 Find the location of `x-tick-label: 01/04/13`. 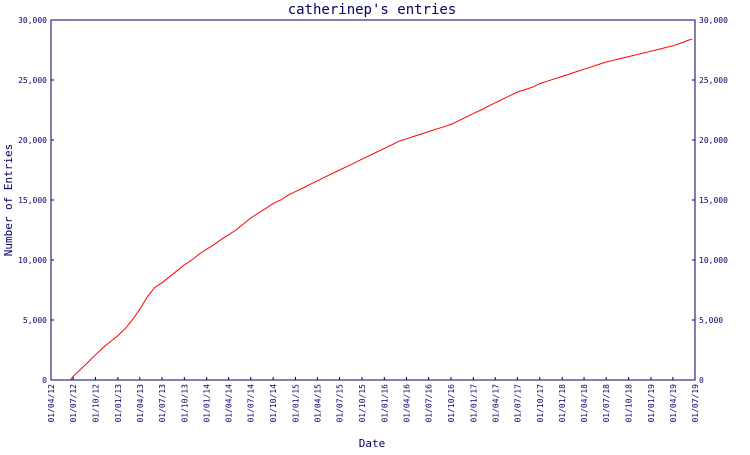

x-tick-label: 01/04/13 is located at coordinates (140, 403).